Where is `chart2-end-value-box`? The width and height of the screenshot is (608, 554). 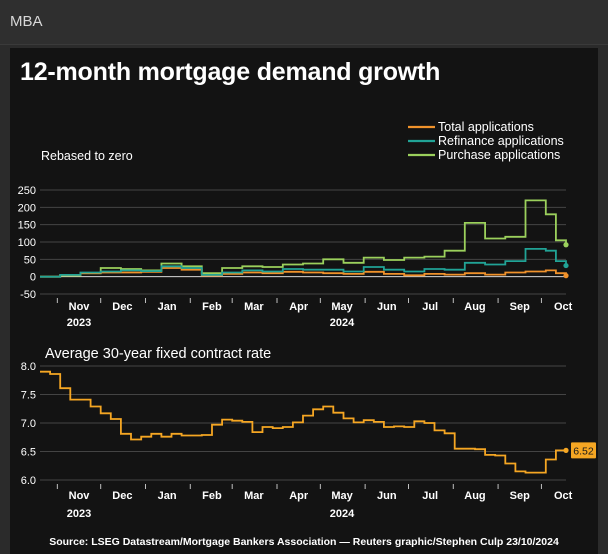 chart2-end-value-box is located at coordinates (583, 450).